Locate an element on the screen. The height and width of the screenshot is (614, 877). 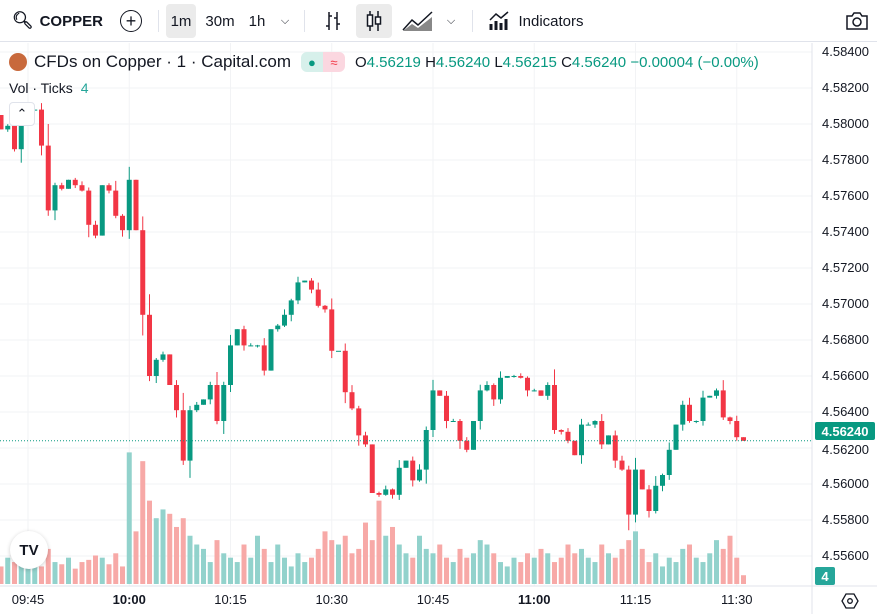
chevron-up-icon: ⌃ is located at coordinates (22, 113).